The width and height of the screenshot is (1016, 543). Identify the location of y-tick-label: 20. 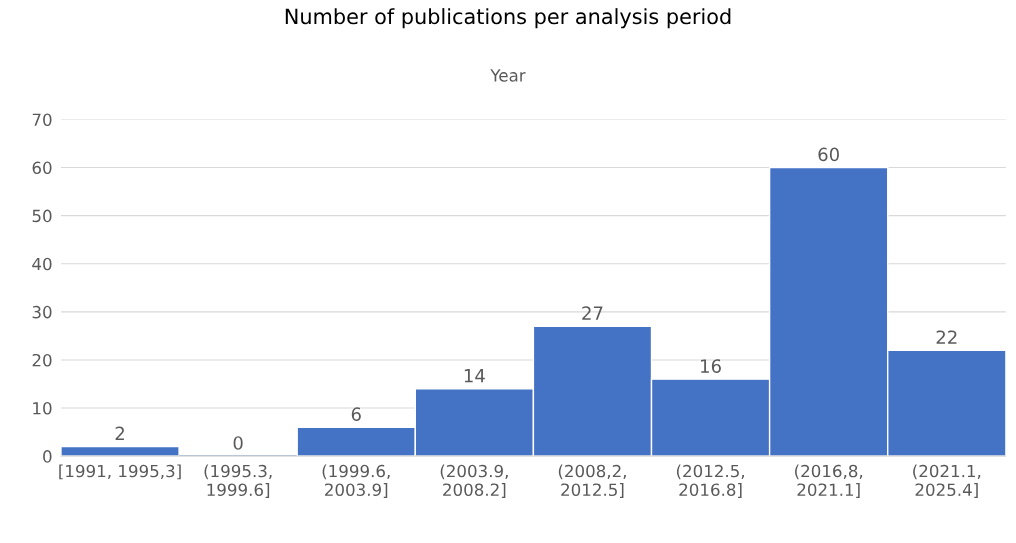
(42, 360).